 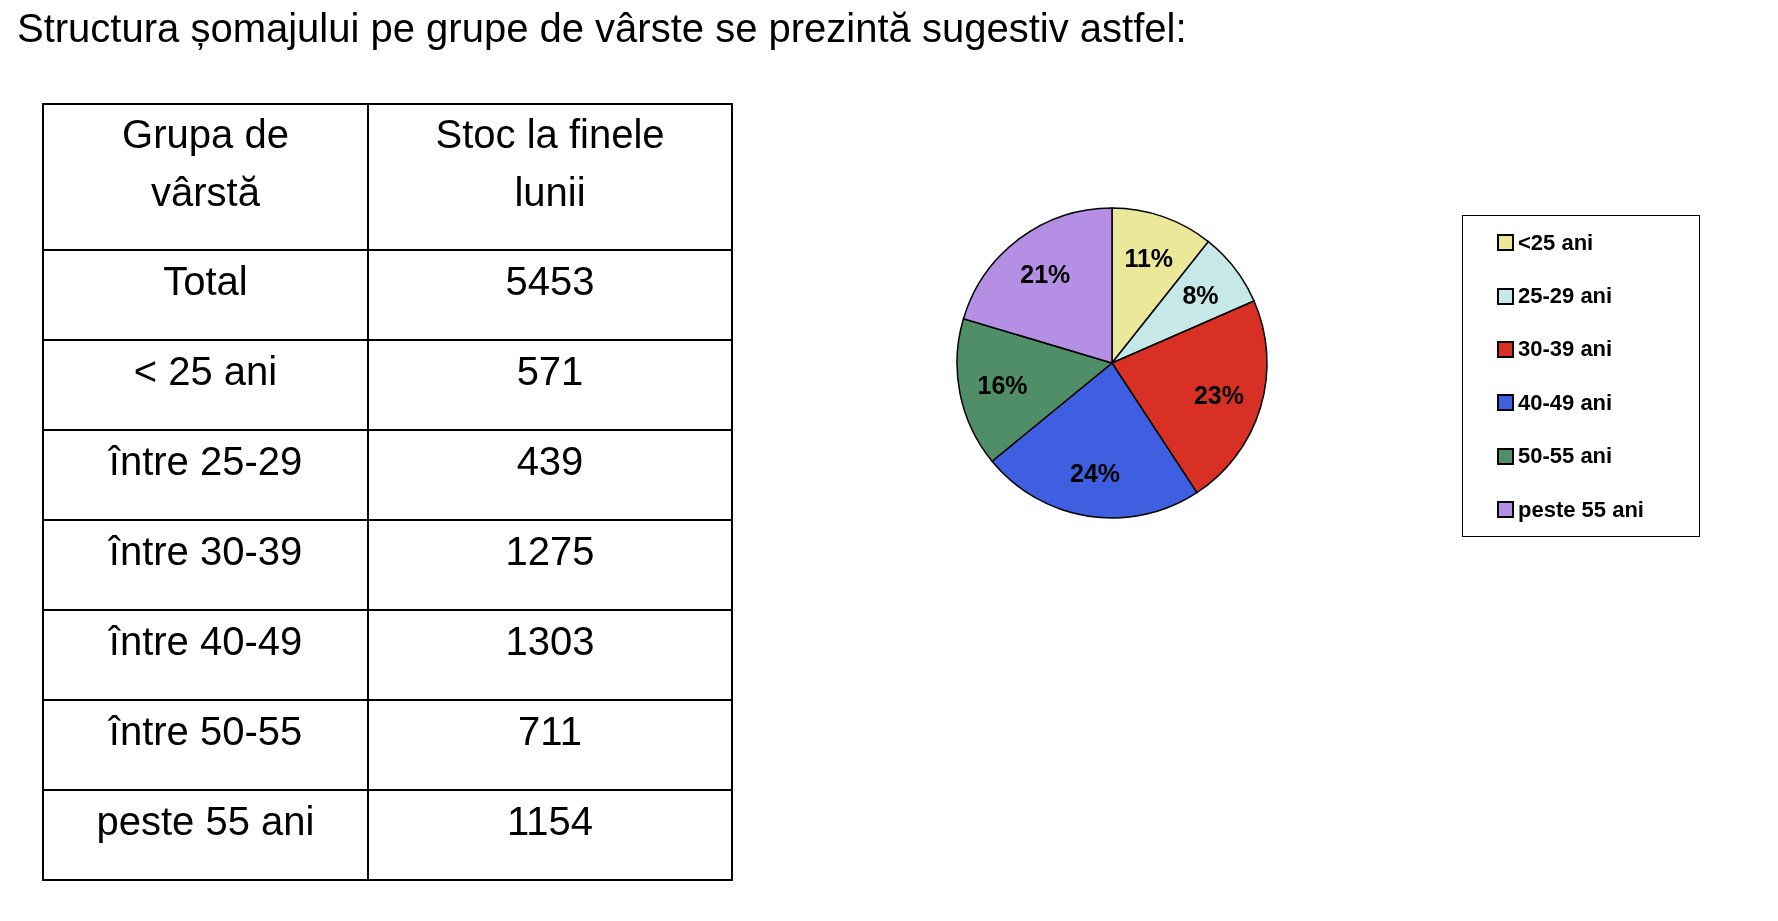 What do you see at coordinates (602, 28) in the screenshot?
I see `text: Structura șomajului pe grupe de vârste se prezintă sugestiv astfel:` at bounding box center [602, 28].